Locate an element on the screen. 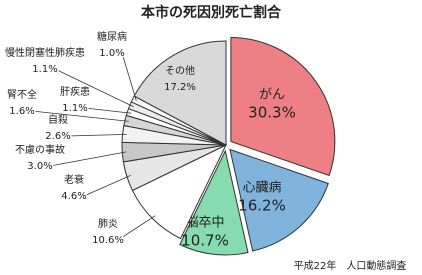 The height and width of the screenshot is (275, 422). slice-label: 慢性閉塞性肺疾患 is located at coordinates (45, 52).